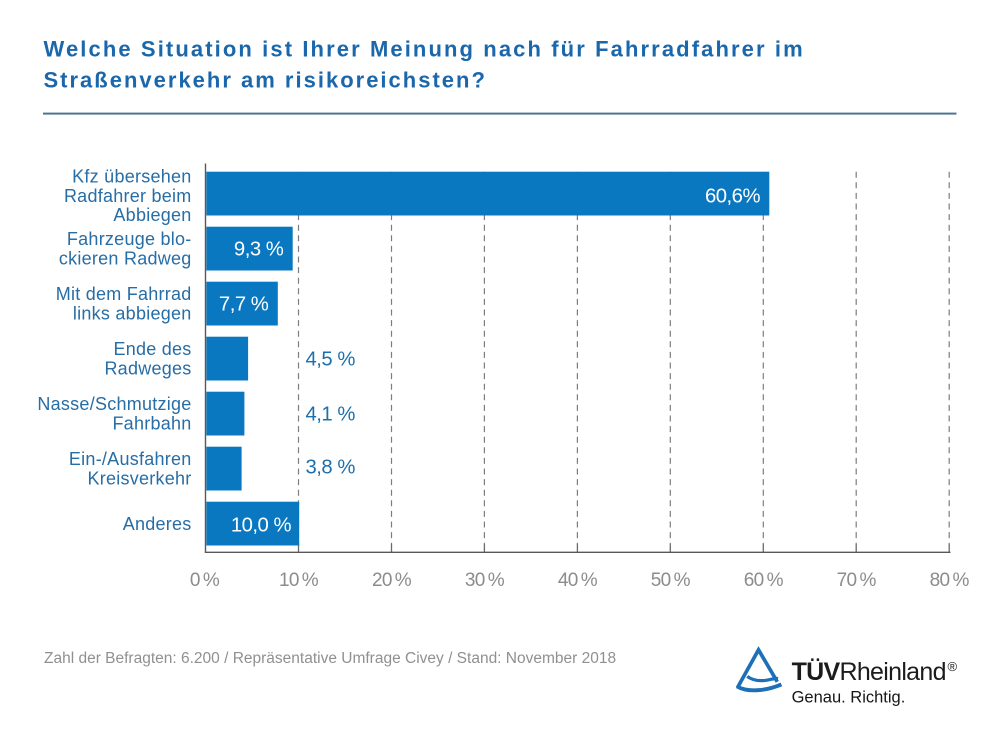  I want to click on svg-text: 60,6%, so click(732, 196).